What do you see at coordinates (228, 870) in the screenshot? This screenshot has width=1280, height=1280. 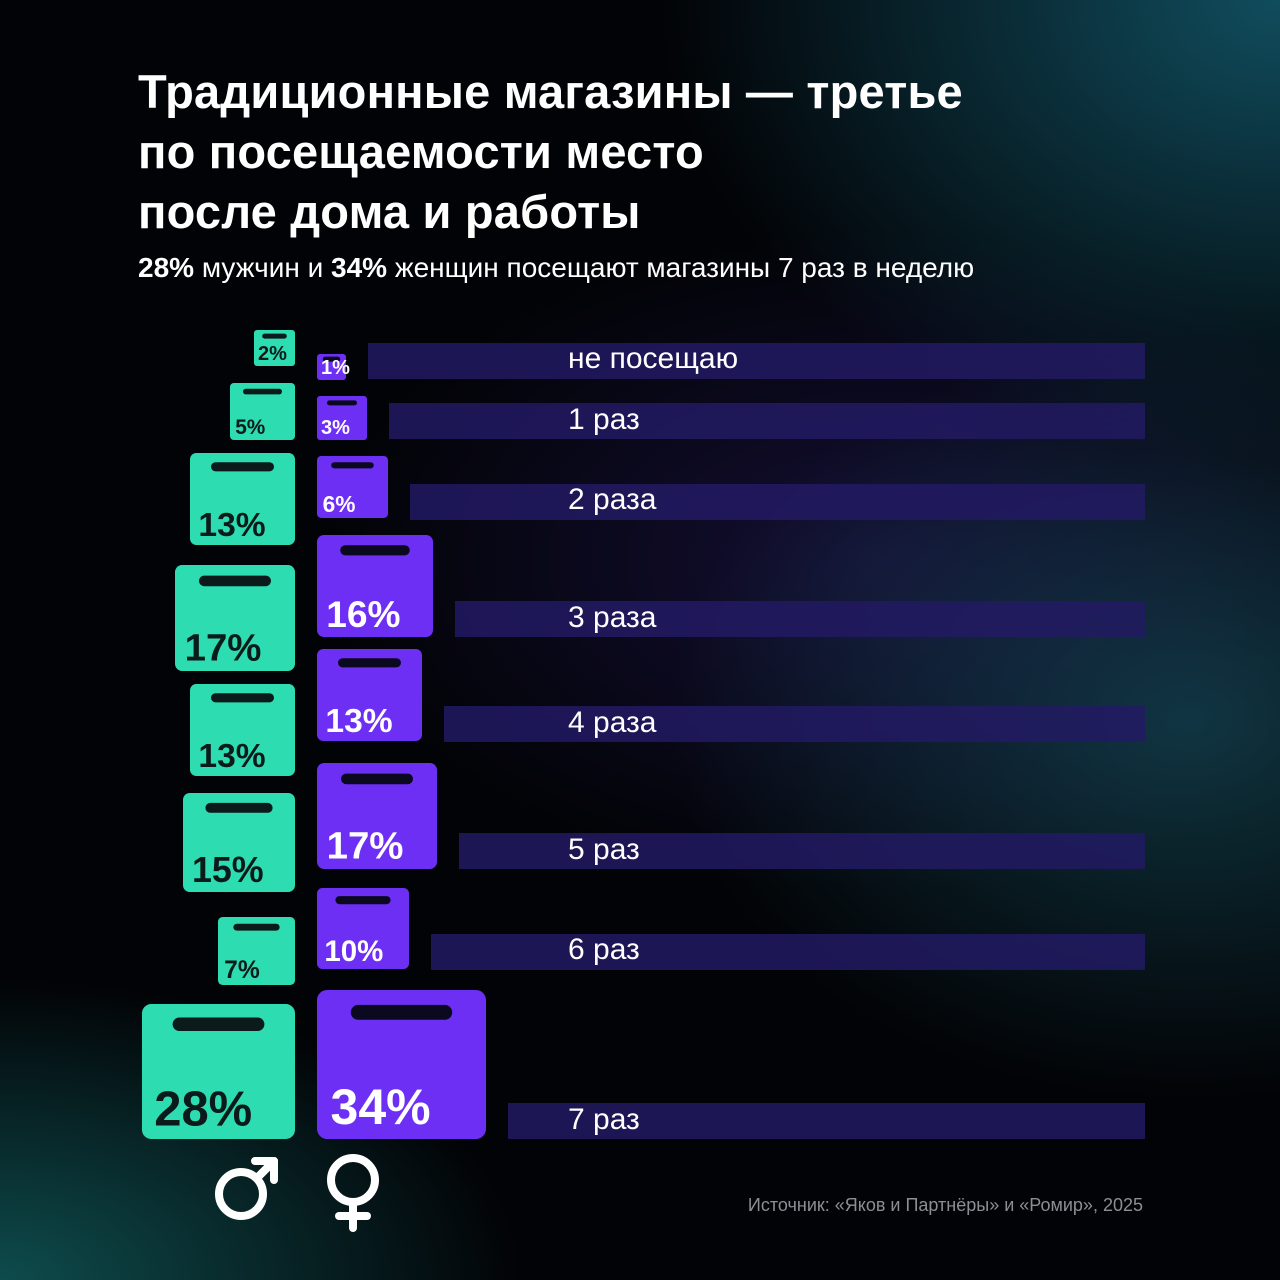 I see `men-value-label: 15%` at bounding box center [228, 870].